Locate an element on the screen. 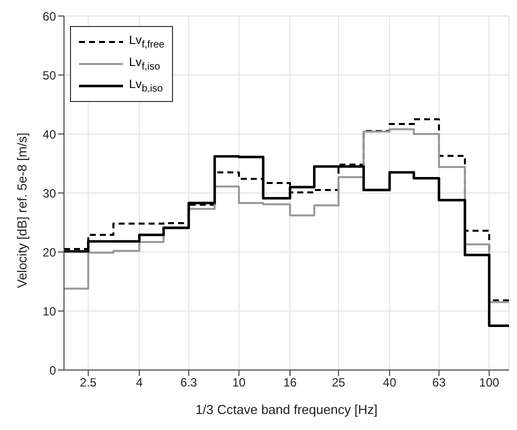 The height and width of the screenshot is (430, 517). x-tick-label: 16 is located at coordinates (290, 383).